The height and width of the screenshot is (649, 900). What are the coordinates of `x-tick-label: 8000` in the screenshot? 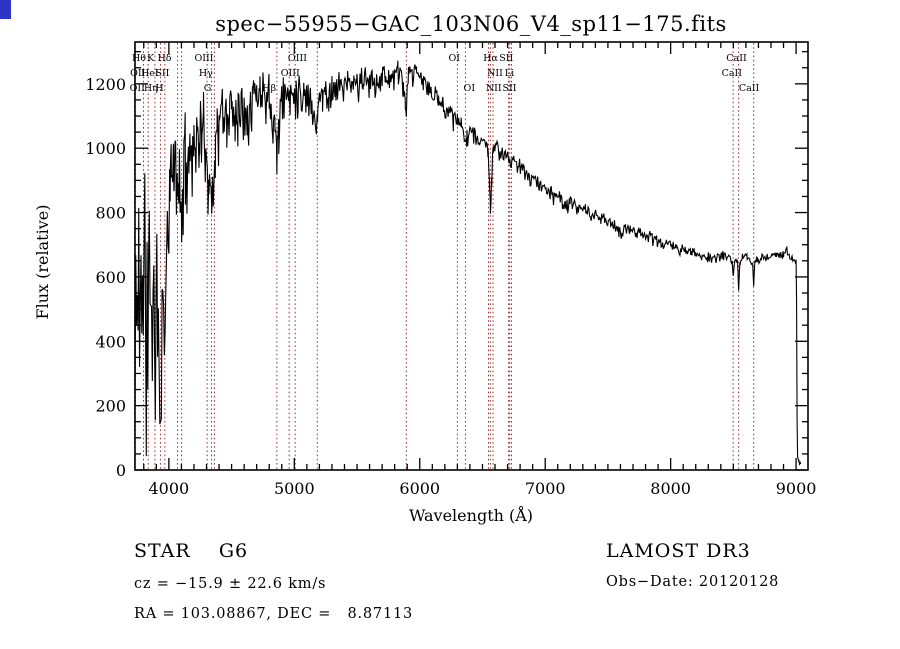 It's located at (670, 488).